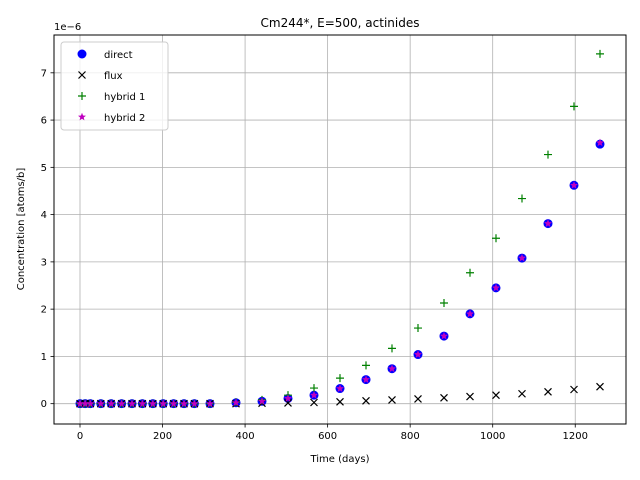 Image resolution: width=640 pixels, height=480 pixels. What do you see at coordinates (44, 215) in the screenshot?
I see `y-tick-label: 4` at bounding box center [44, 215].